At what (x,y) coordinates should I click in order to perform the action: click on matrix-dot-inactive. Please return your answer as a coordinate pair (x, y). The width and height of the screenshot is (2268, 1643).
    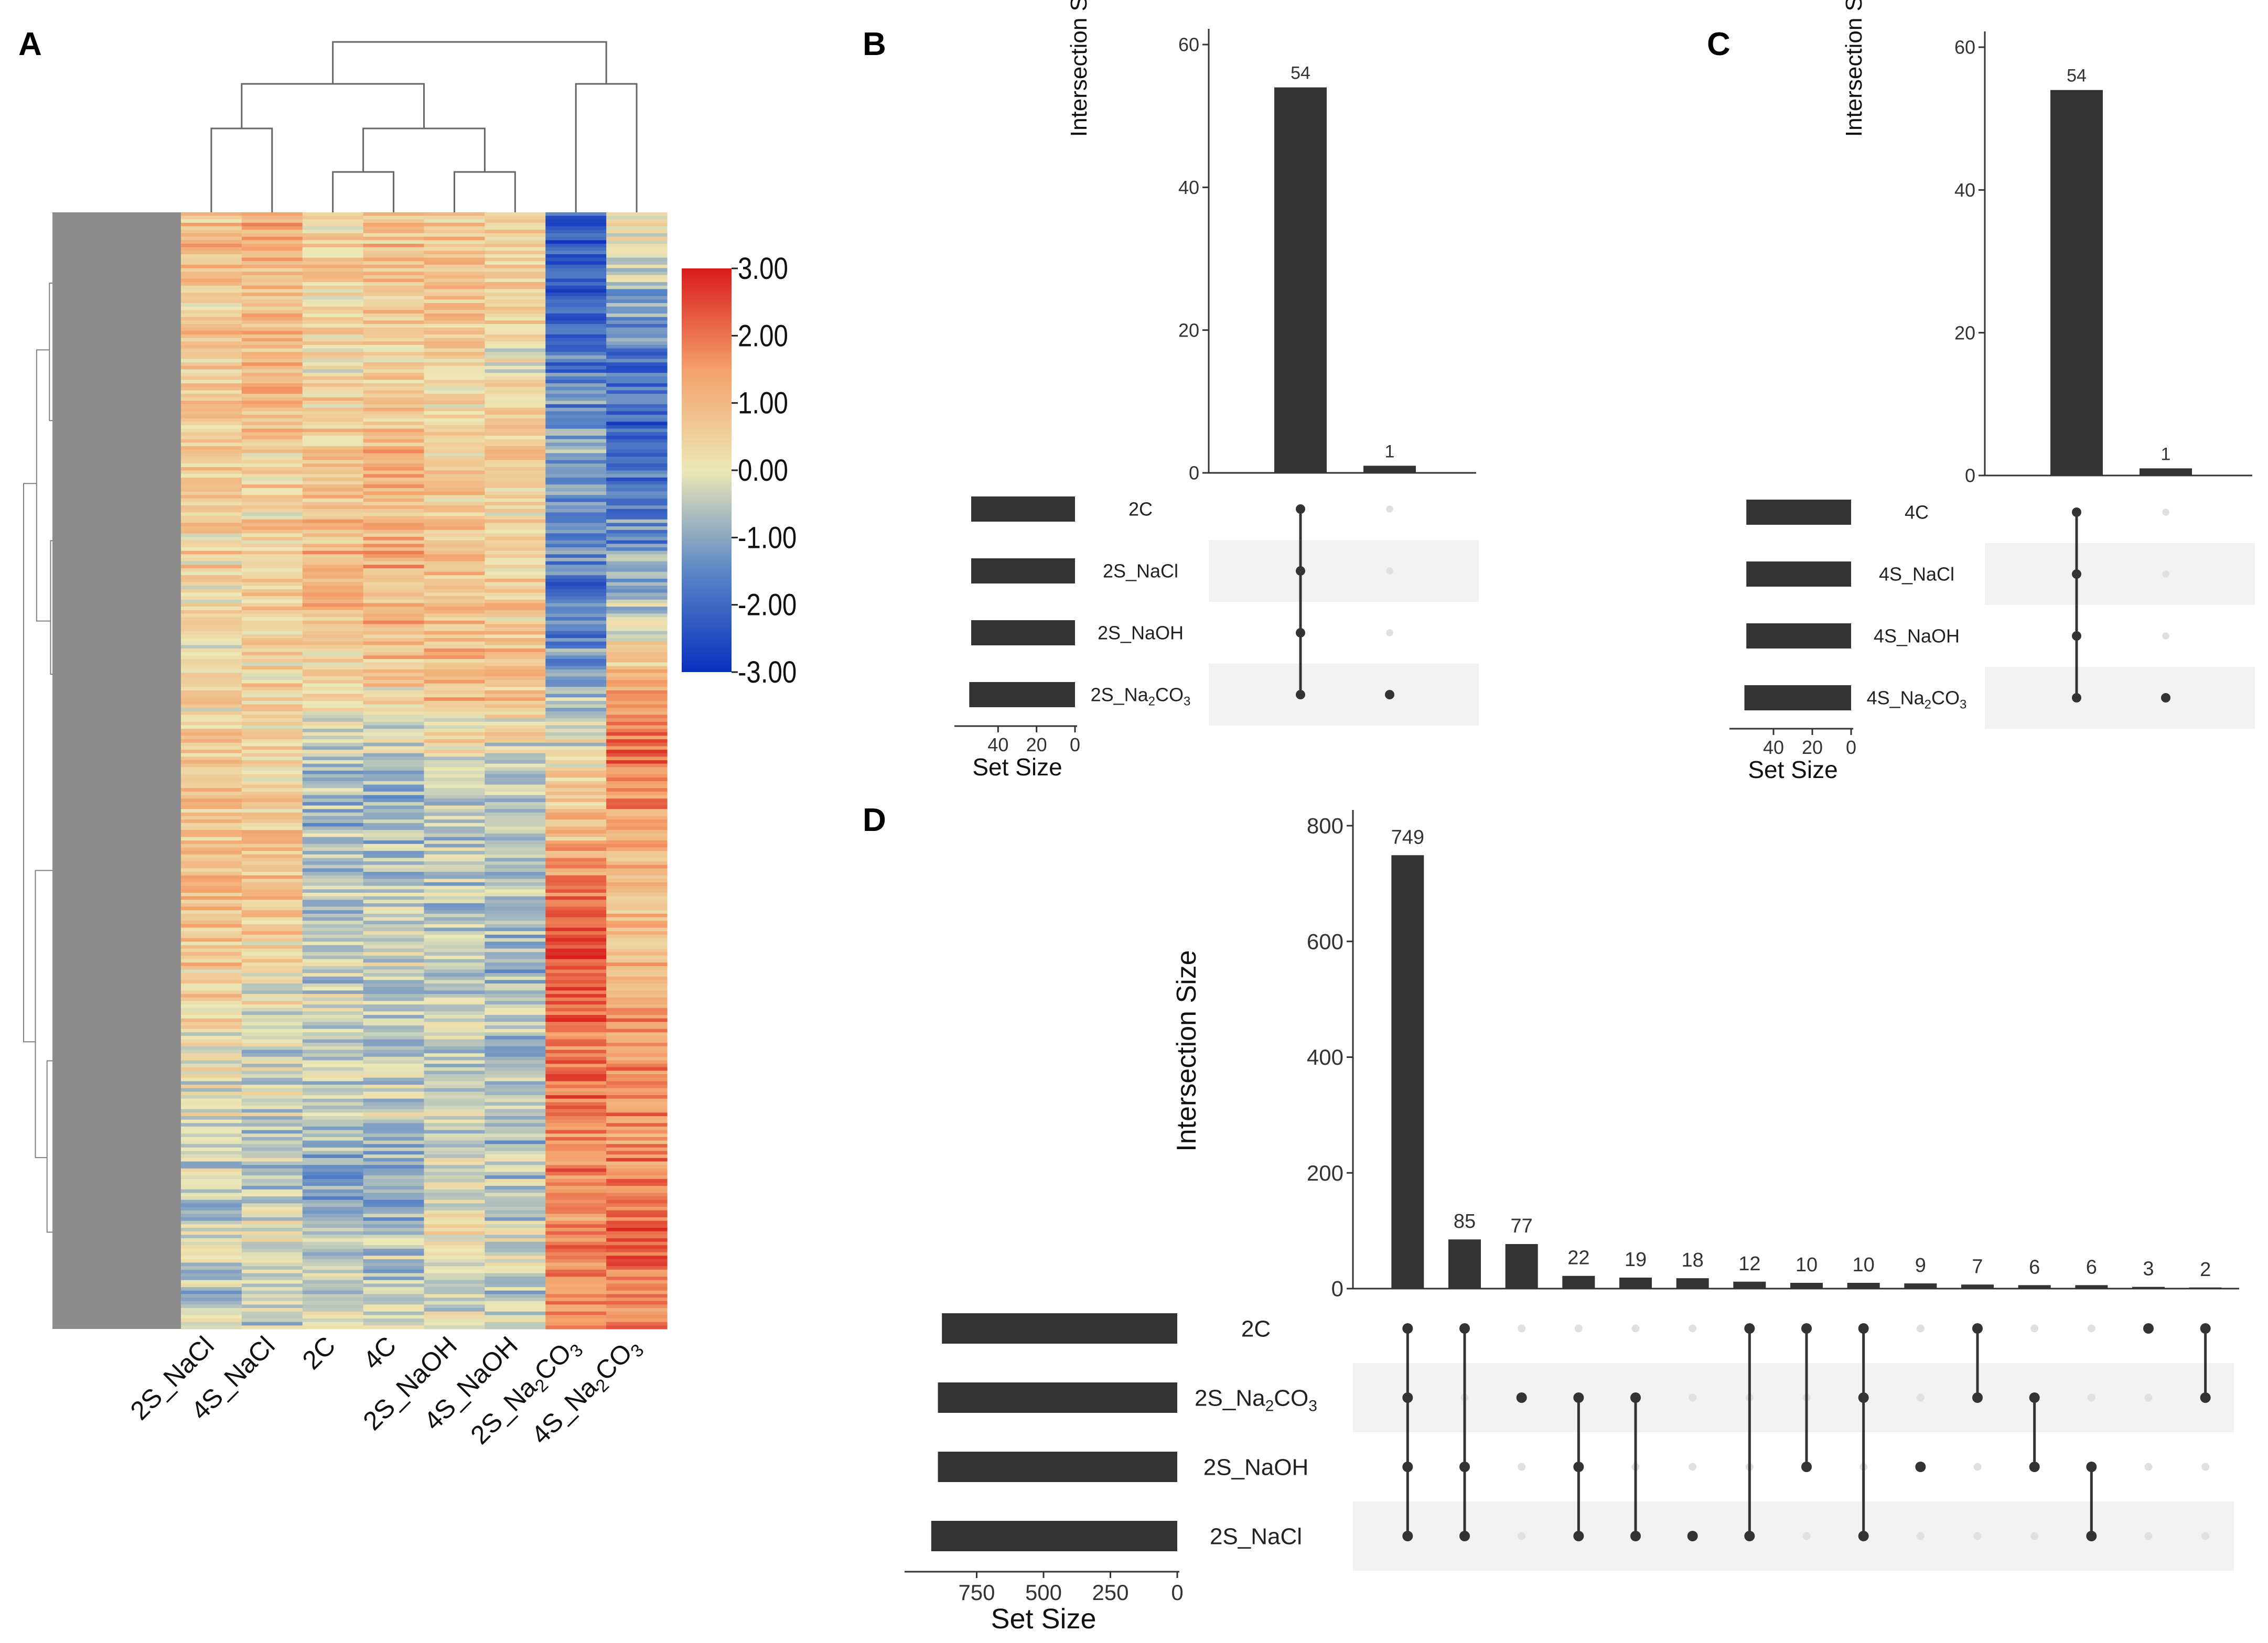
    Looking at the image, I should click on (2205, 1536).